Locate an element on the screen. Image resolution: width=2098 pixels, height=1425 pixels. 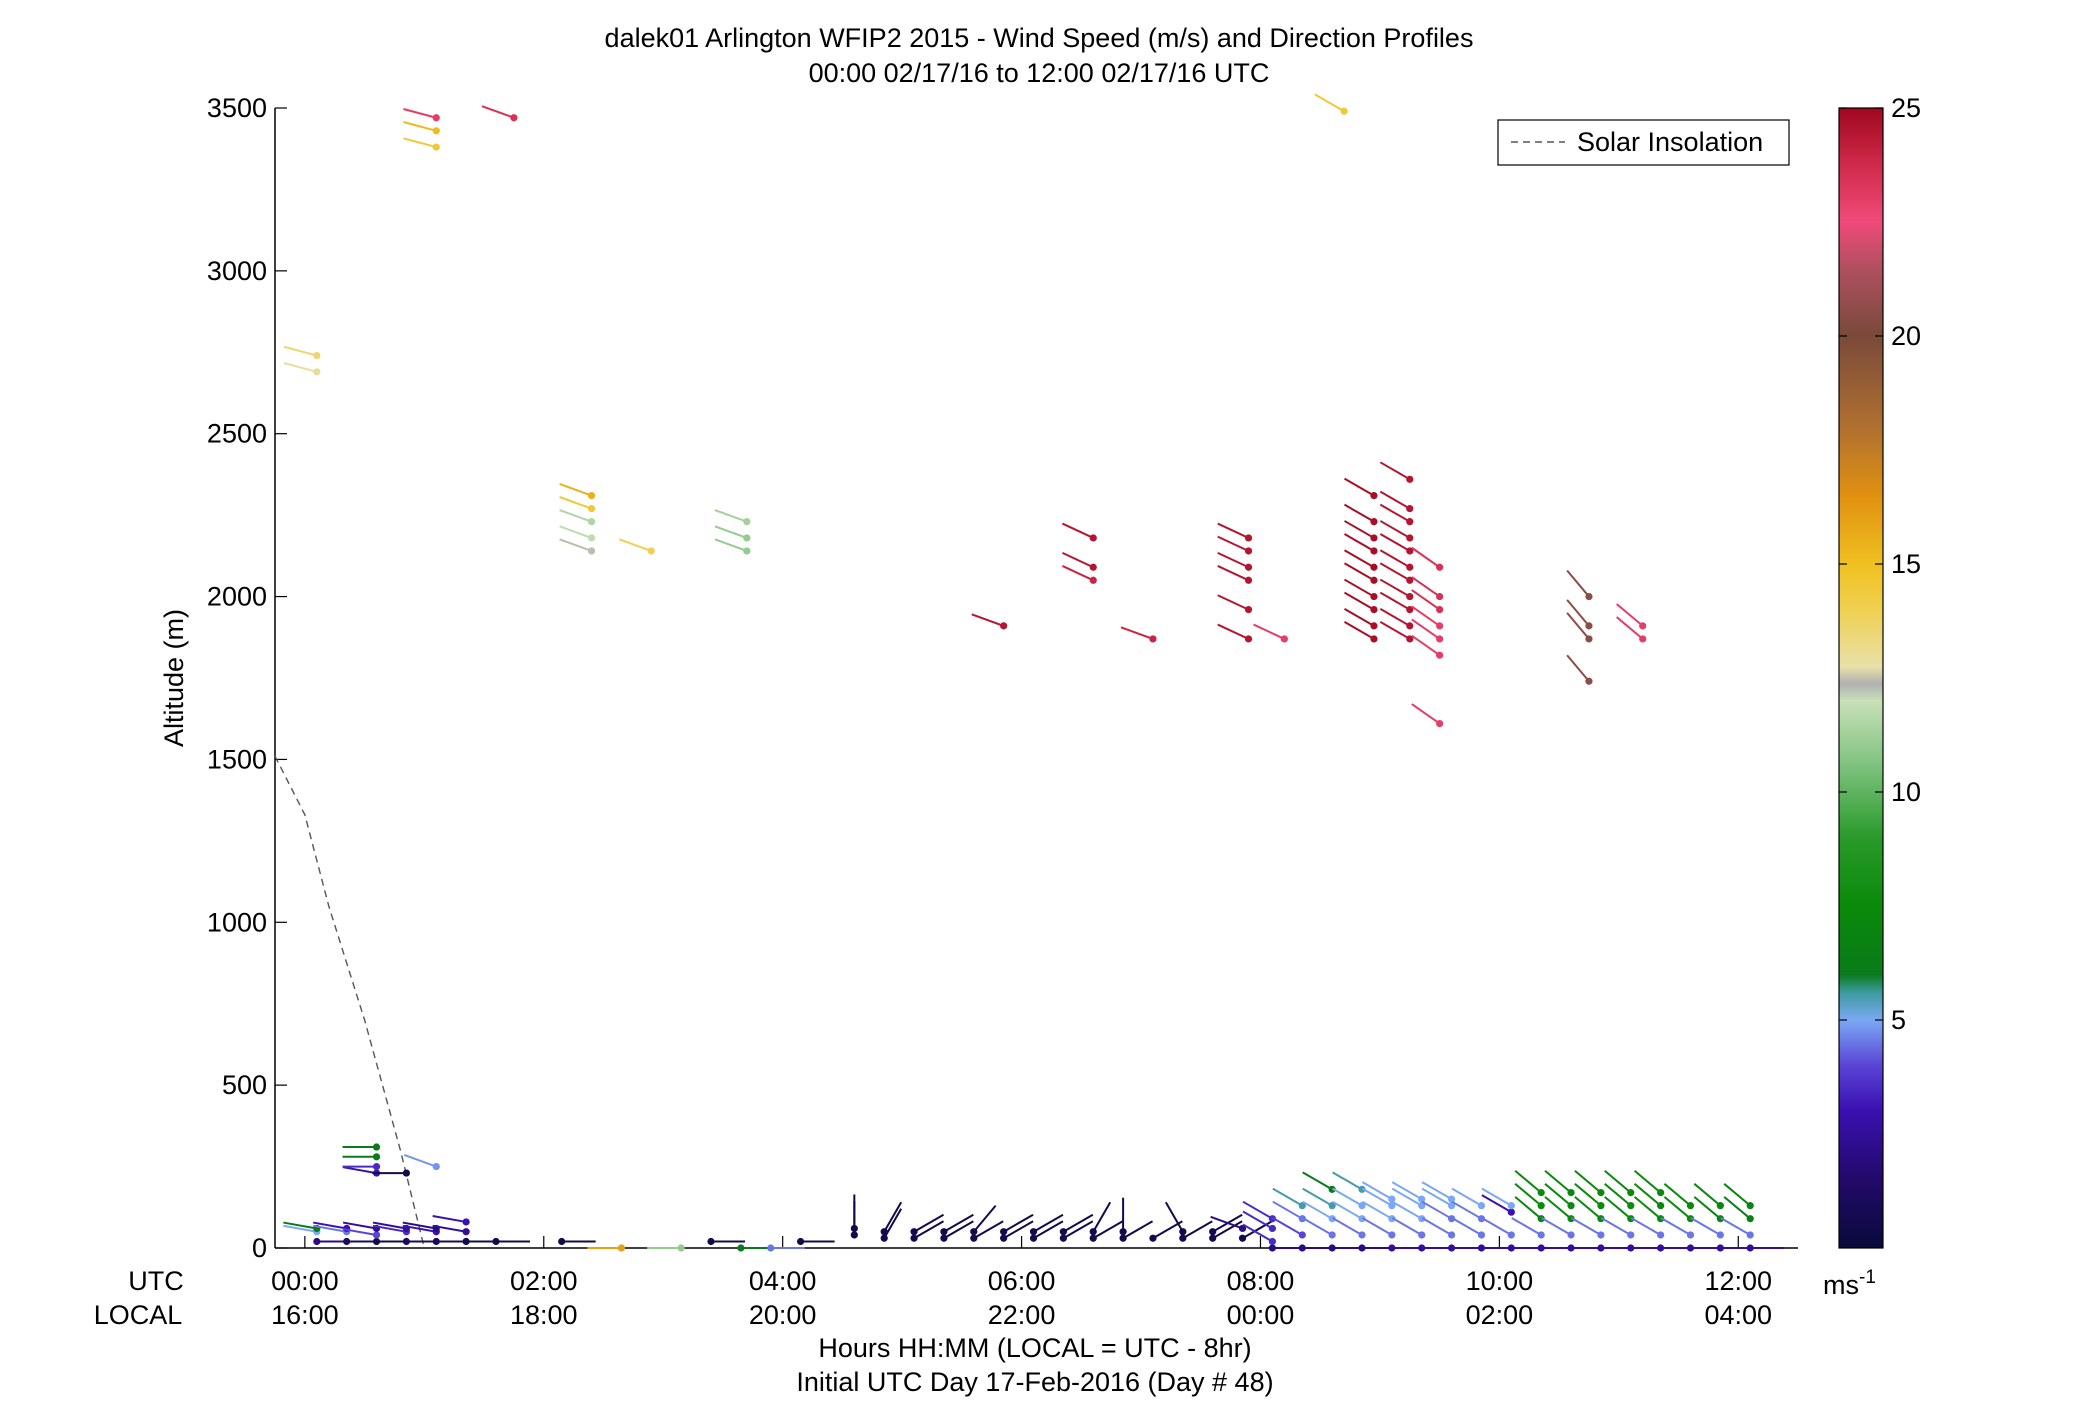
local-row-label: LOCAL is located at coordinates (138, 1315).